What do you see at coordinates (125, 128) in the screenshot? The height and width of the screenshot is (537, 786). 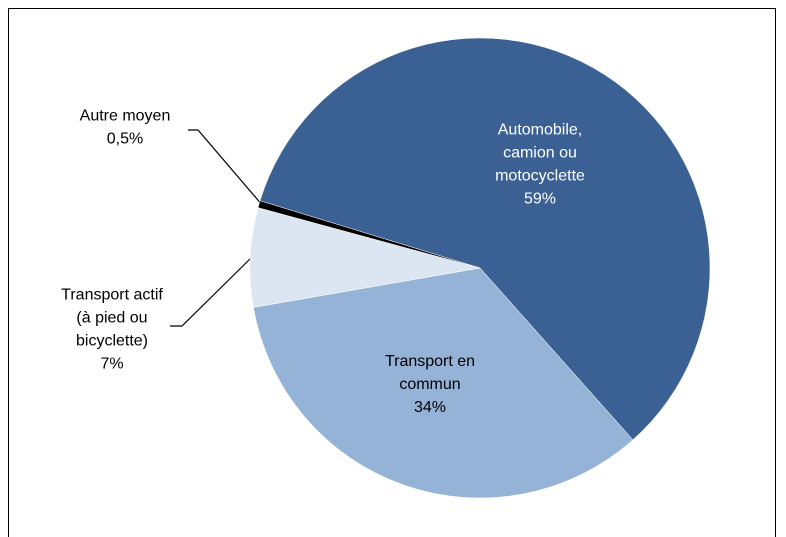 I see `slice-label: Autre moyen 0,5%` at bounding box center [125, 128].